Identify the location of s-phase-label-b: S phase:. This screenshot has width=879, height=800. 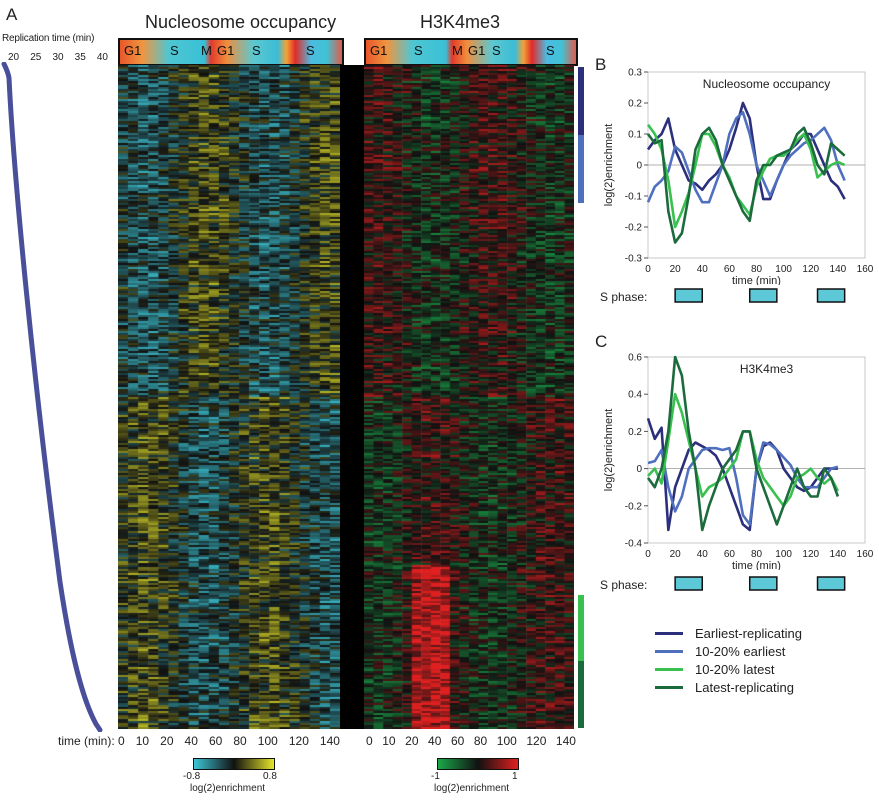
(624, 297).